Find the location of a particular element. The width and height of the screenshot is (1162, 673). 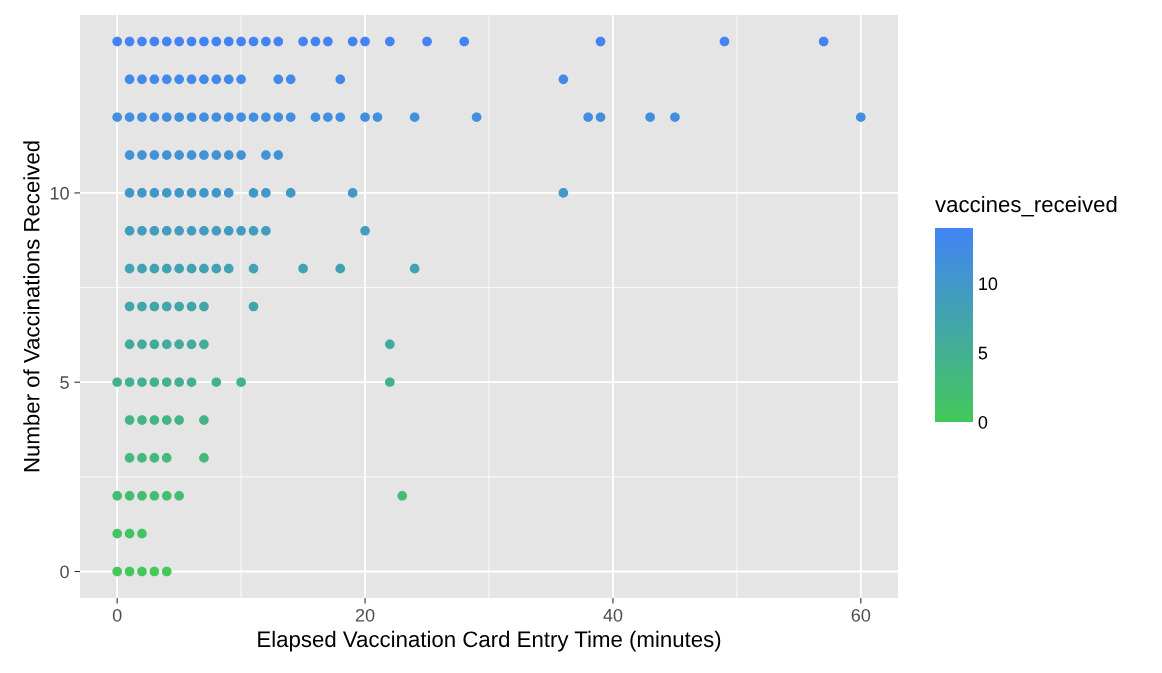

x-tick-label: 60 is located at coordinates (861, 615).